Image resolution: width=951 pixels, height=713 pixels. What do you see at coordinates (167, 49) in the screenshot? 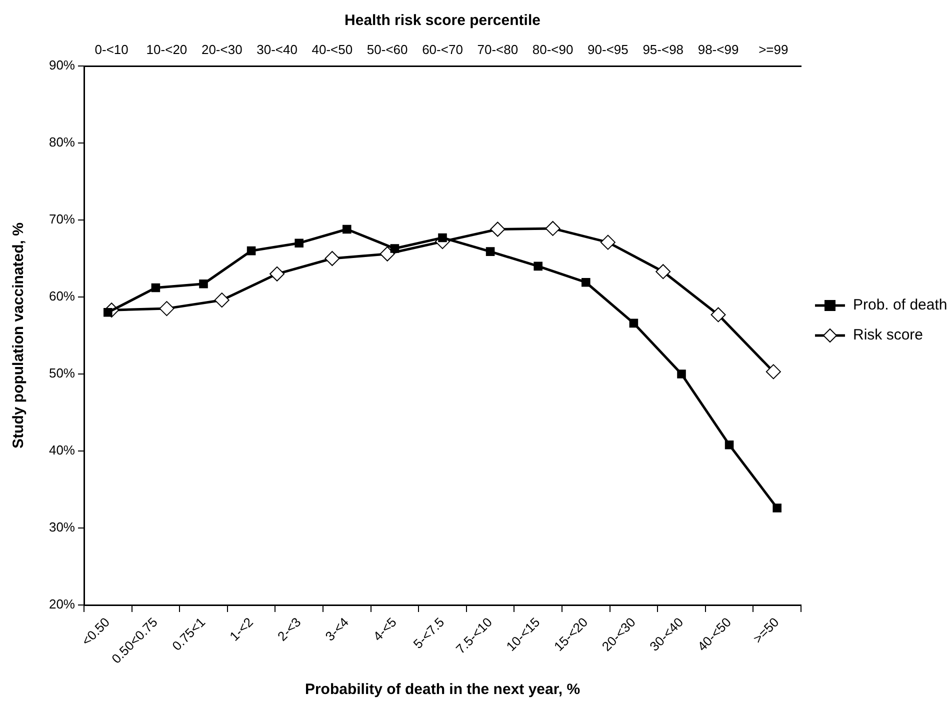
I see `x-tick-label: 10-<20` at bounding box center [167, 49].